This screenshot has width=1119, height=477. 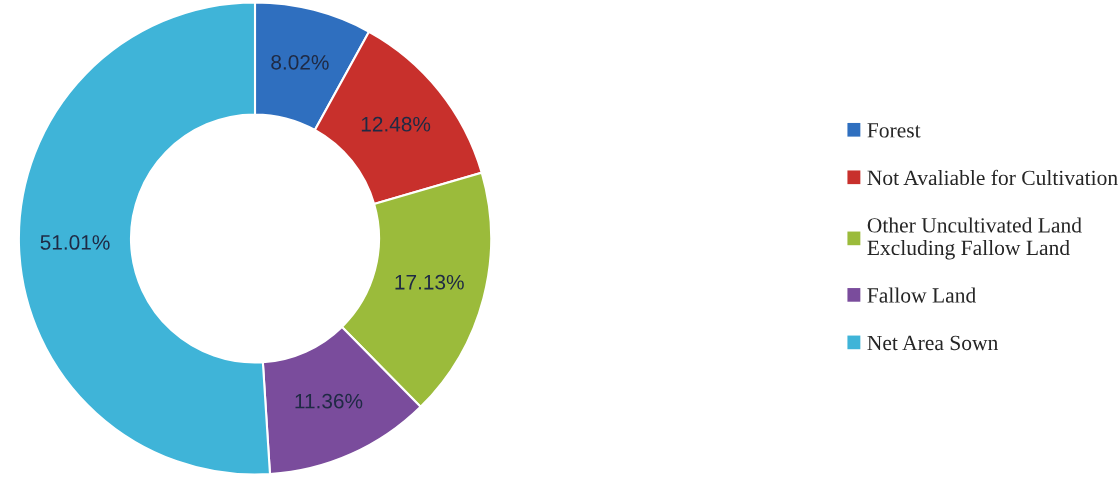 I want to click on legend-label: Other Uncultivated Land Excluding Fallow Land, so click(x=974, y=238).